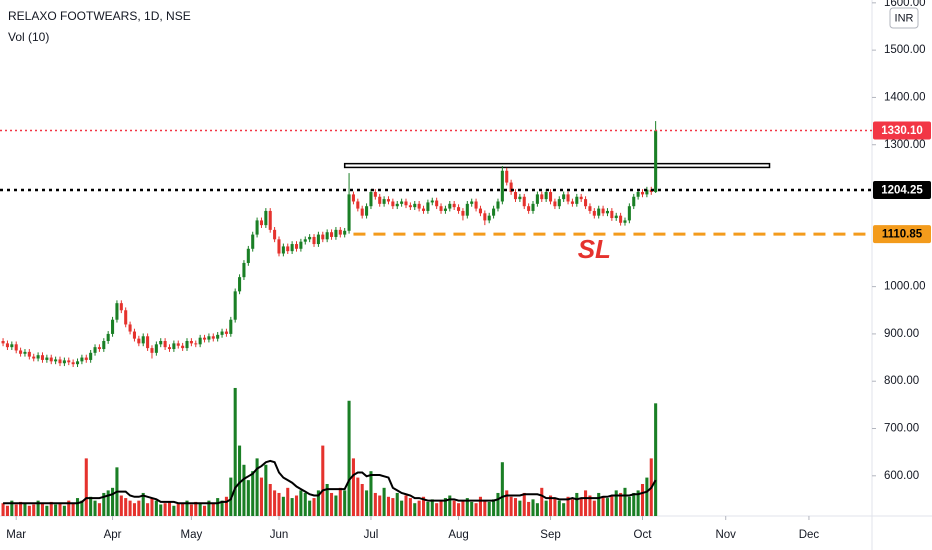  I want to click on x-tick-label: Mar, so click(16, 535).